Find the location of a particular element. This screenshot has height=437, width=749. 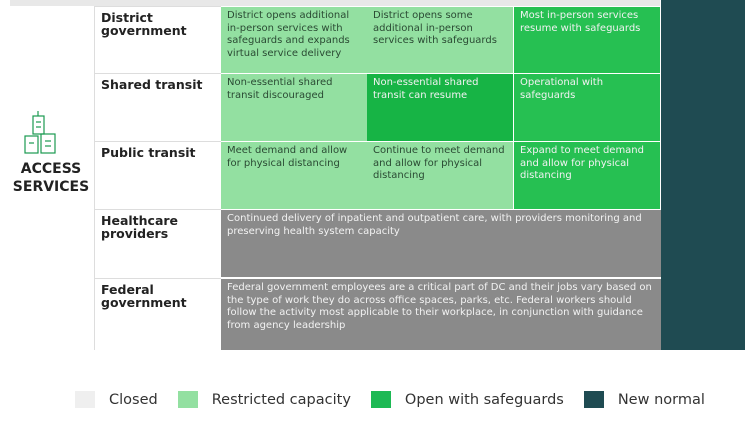

cell: Non-essential shared transit discouraged is located at coordinates (294, 107).